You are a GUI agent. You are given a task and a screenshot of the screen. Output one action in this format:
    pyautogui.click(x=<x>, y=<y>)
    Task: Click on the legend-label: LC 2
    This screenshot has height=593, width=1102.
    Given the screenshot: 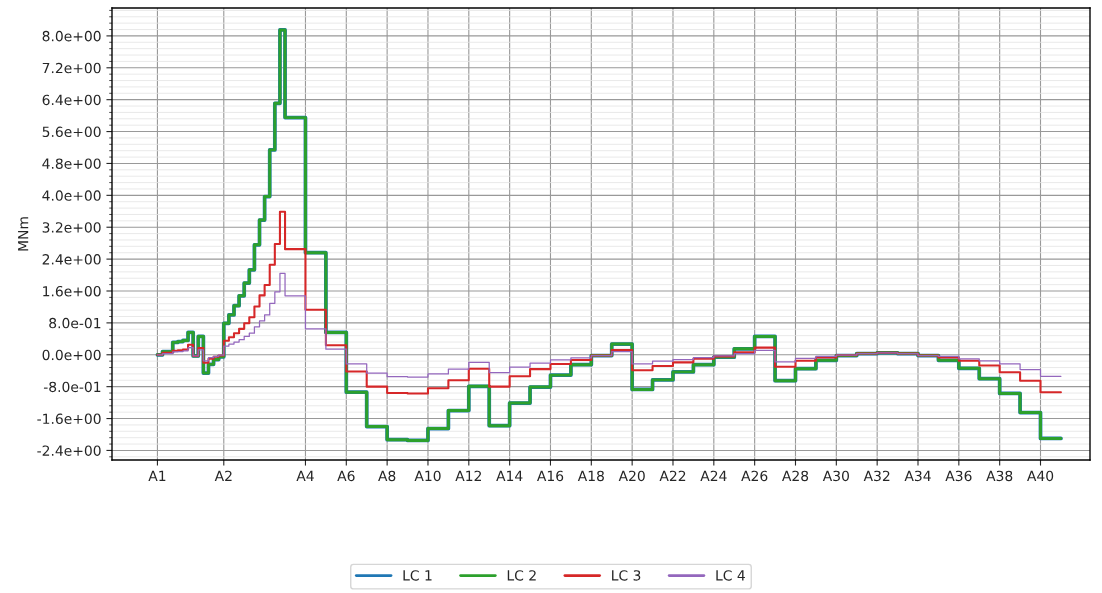 What is the action you would take?
    pyautogui.click(x=521, y=575)
    